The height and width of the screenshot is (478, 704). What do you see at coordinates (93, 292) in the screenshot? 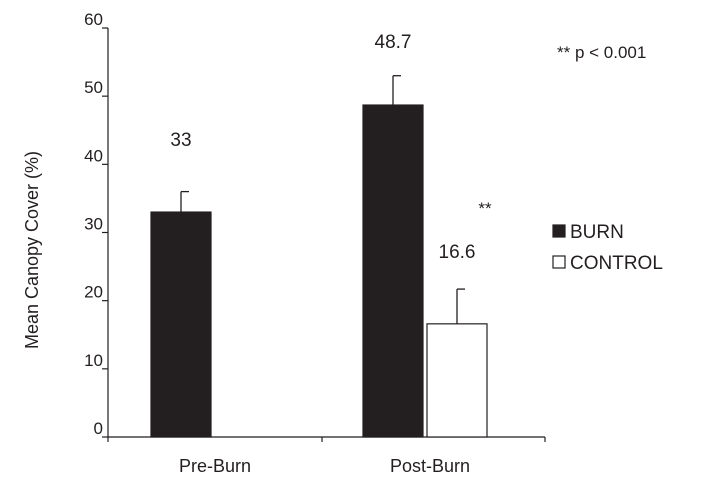
I see `y-tick-label: 20` at bounding box center [93, 292].